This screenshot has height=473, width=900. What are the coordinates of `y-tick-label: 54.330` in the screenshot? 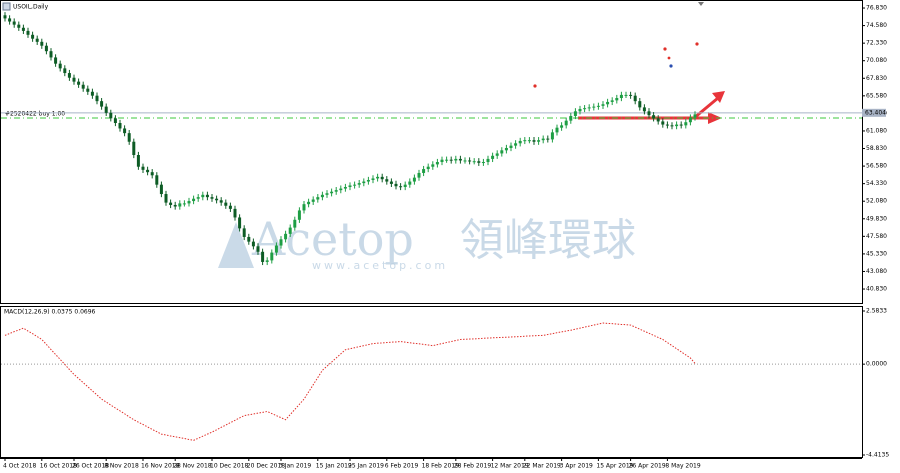 It's located at (876, 183).